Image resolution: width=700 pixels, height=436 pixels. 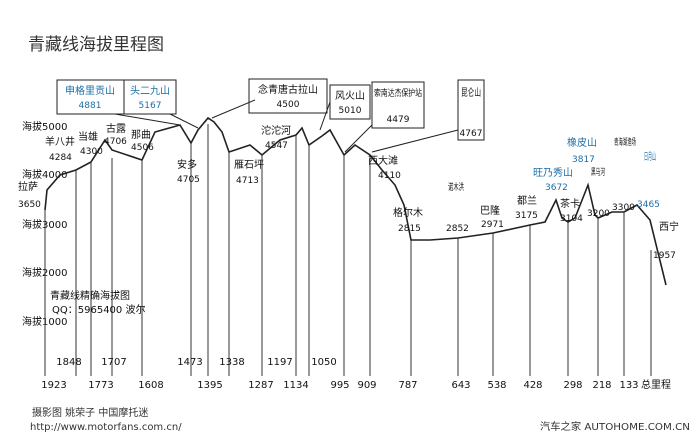 I want to click on blue-point-labels: 橡皮山 3817 旺乃秀山 3672 日月山 3465, so click(x=596, y=173).